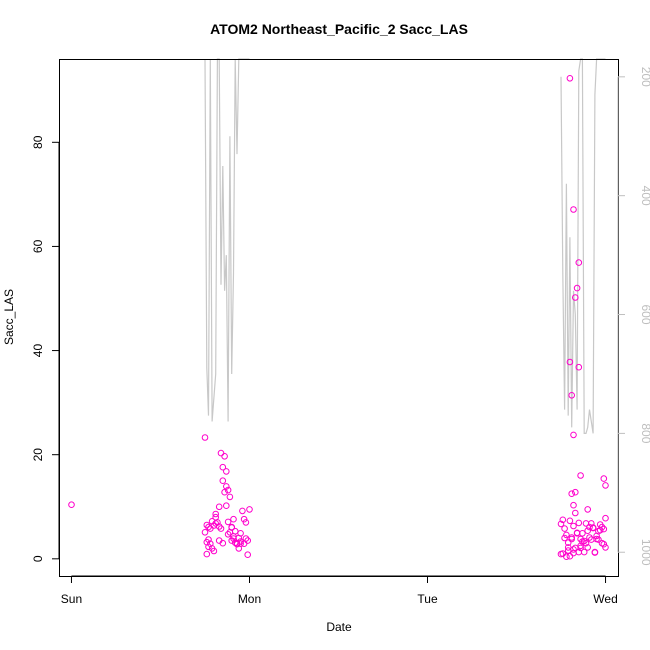  What do you see at coordinates (249, 599) in the screenshot?
I see `x-tick-label: Mon` at bounding box center [249, 599].